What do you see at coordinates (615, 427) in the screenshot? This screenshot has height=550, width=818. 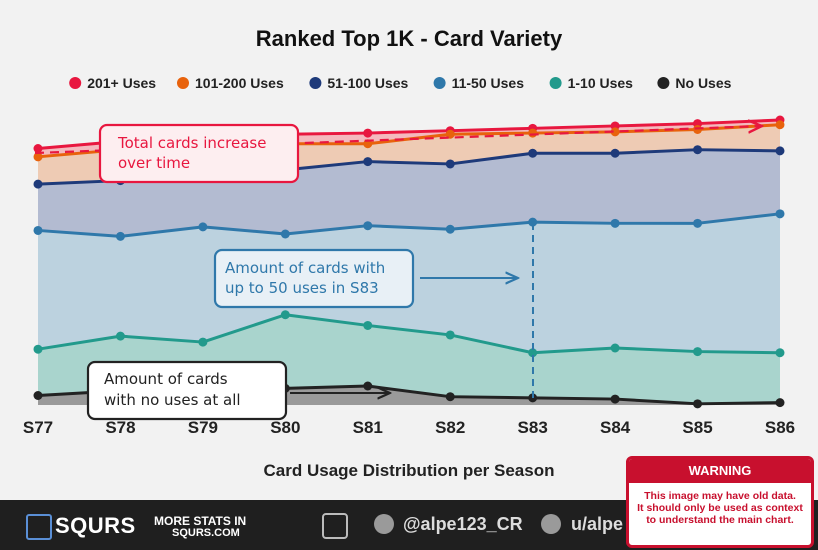 I see `x-tick-label: S84` at bounding box center [615, 427].